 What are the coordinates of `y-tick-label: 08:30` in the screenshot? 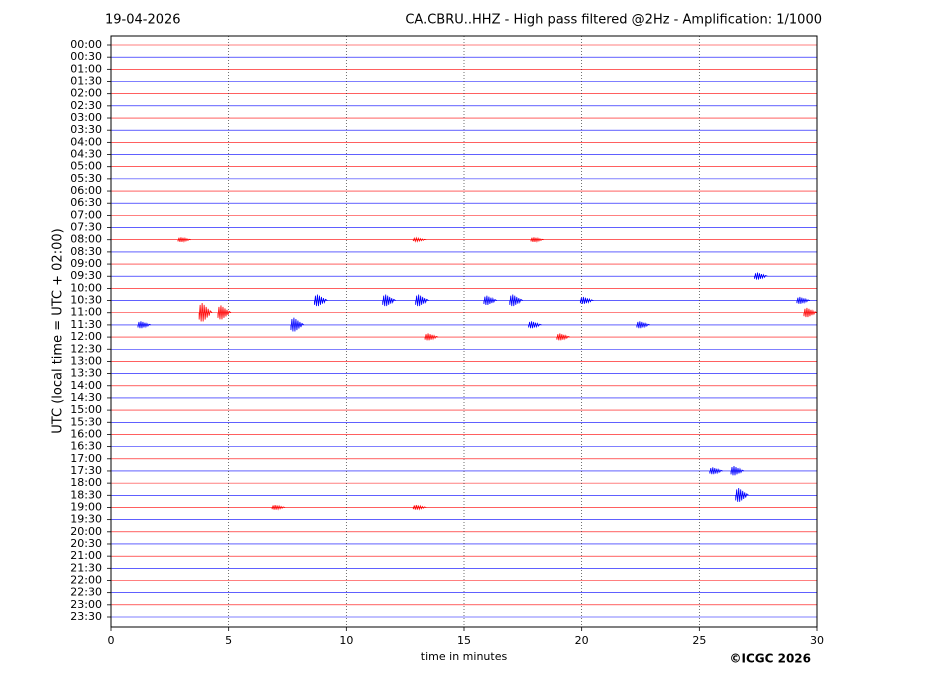 It's located at (86, 251).